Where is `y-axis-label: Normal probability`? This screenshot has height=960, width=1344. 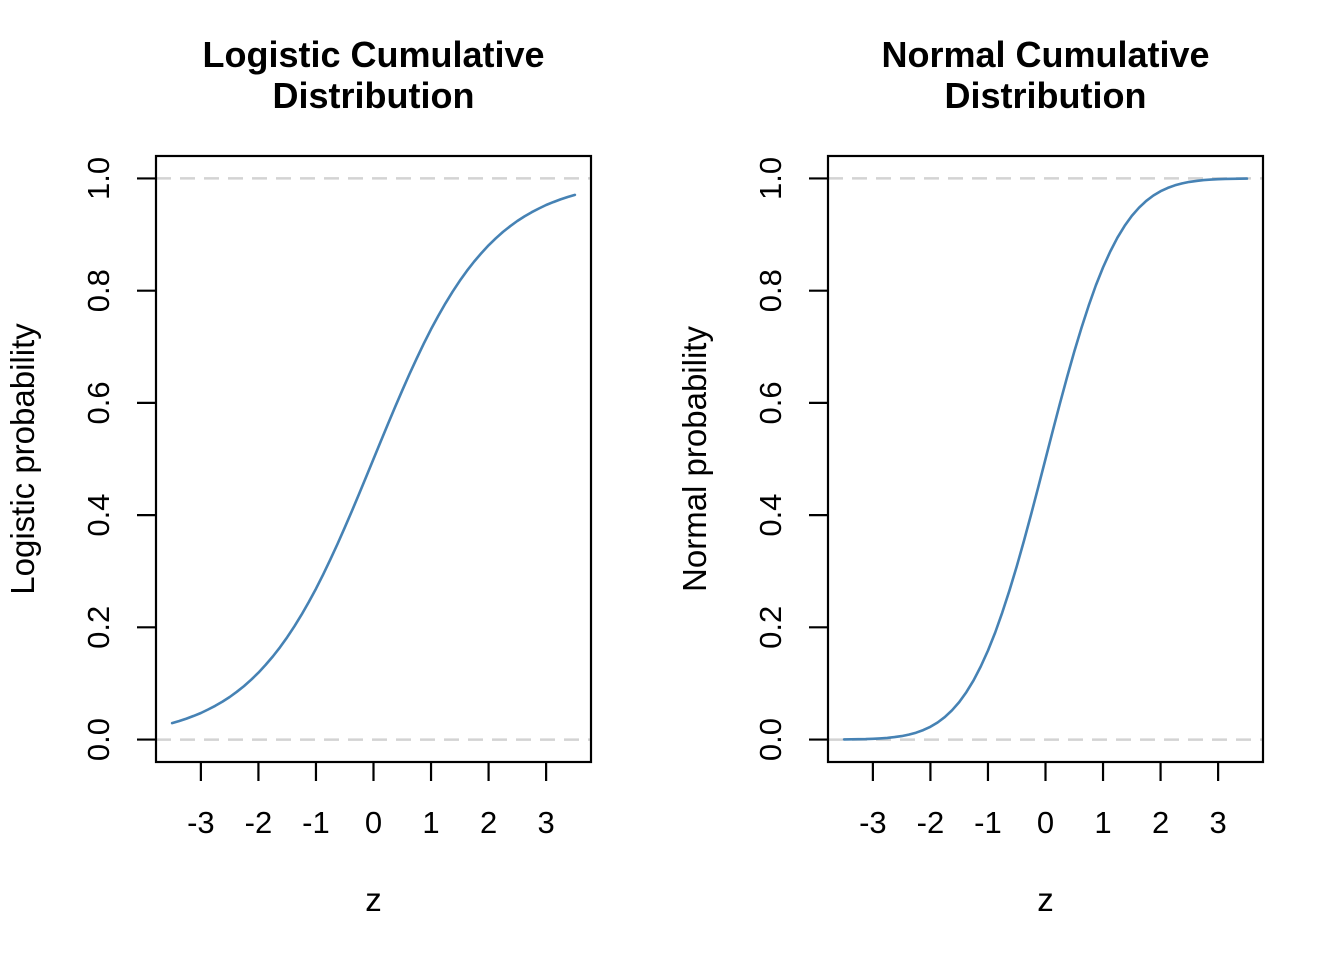
y-axis-label: Normal probability is located at coordinates (694, 459).